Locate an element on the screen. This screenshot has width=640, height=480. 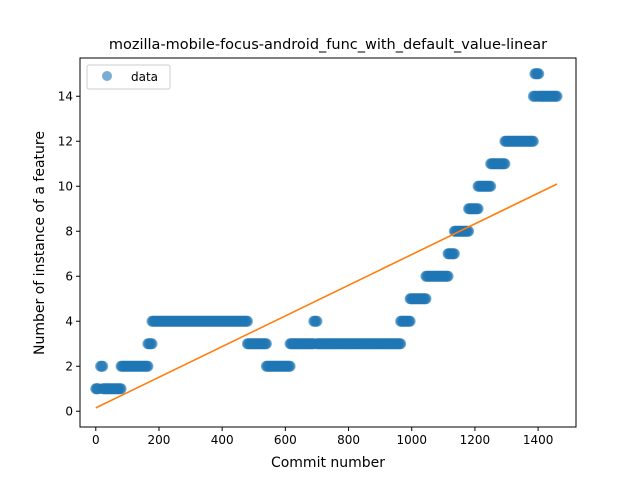
y-tick-label: 4 is located at coordinates (69, 321).